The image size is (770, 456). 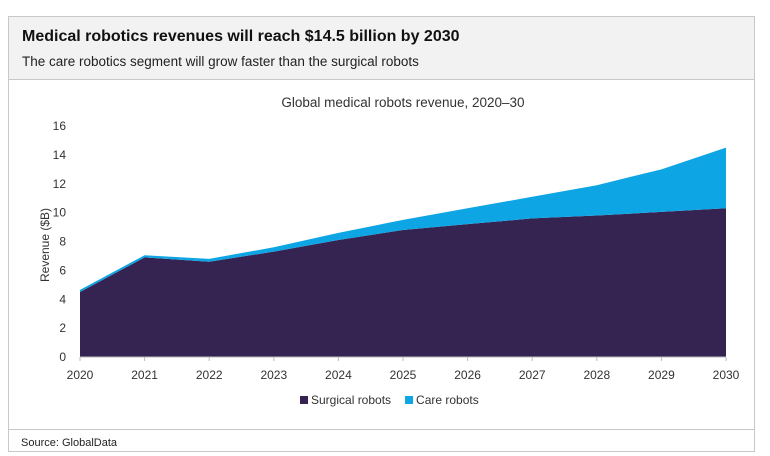 I want to click on y-tick-label: 14, so click(x=60, y=155).